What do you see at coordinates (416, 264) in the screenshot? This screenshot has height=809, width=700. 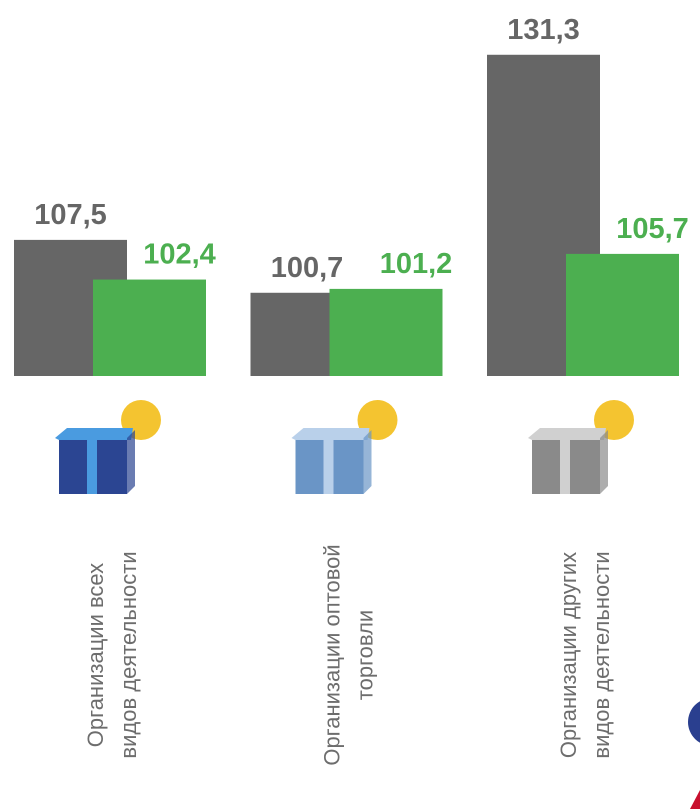 I see `value-label: 101,2` at bounding box center [416, 264].